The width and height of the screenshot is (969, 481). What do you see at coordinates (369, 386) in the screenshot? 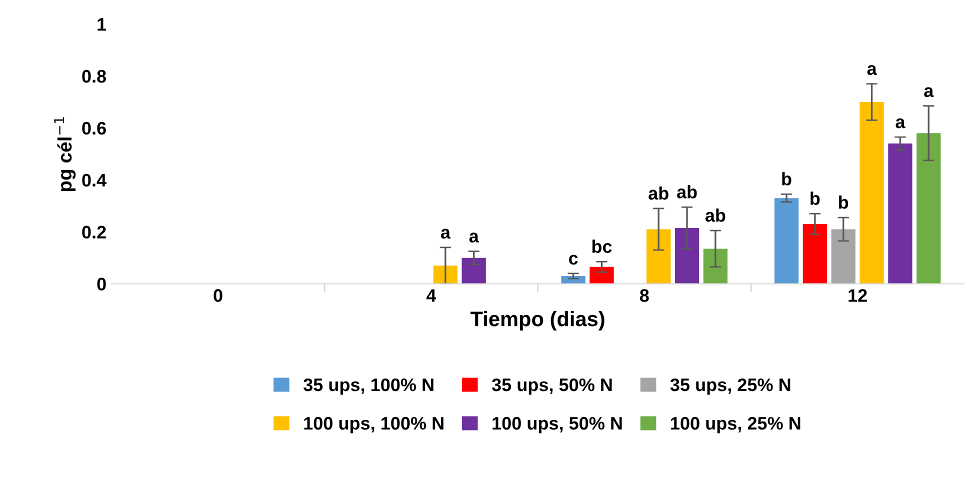
I see `legend-label: 35 ups, 100% N` at bounding box center [369, 386].